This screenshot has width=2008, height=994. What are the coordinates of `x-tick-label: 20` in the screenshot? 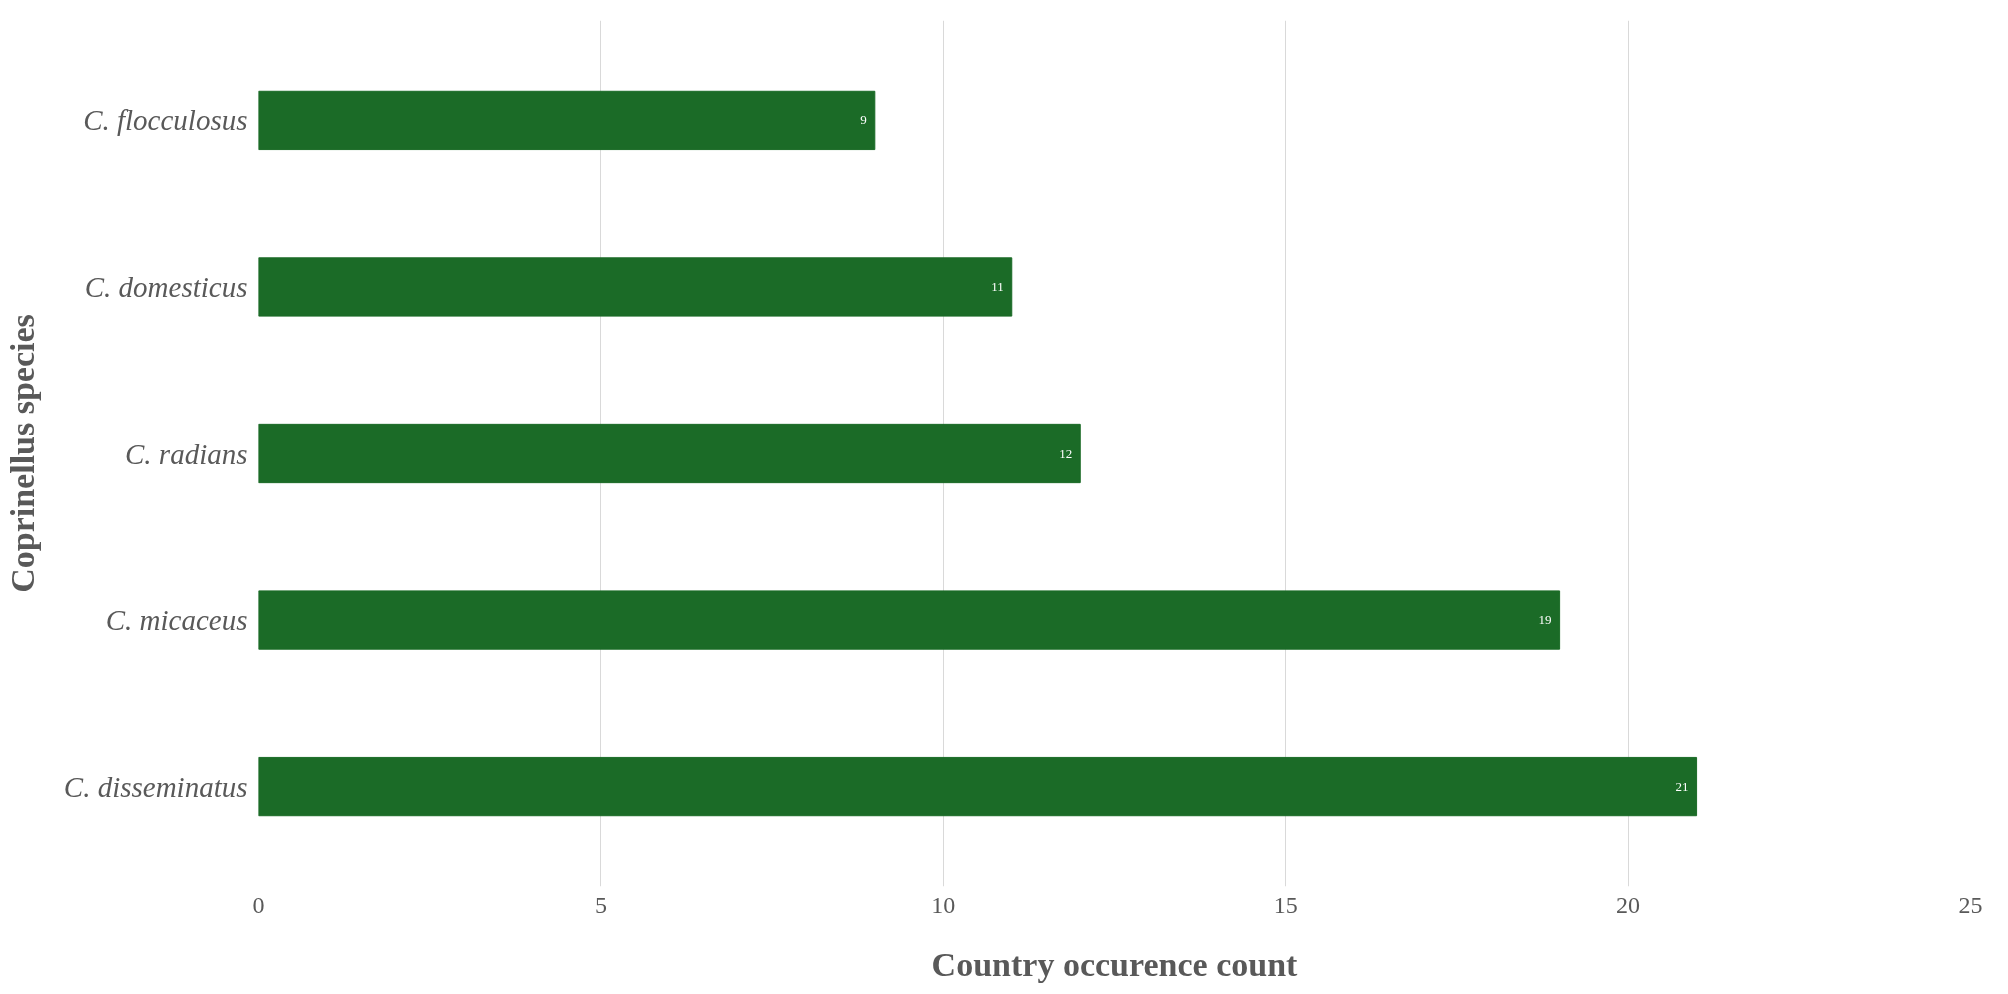 It's located at (1628, 904).